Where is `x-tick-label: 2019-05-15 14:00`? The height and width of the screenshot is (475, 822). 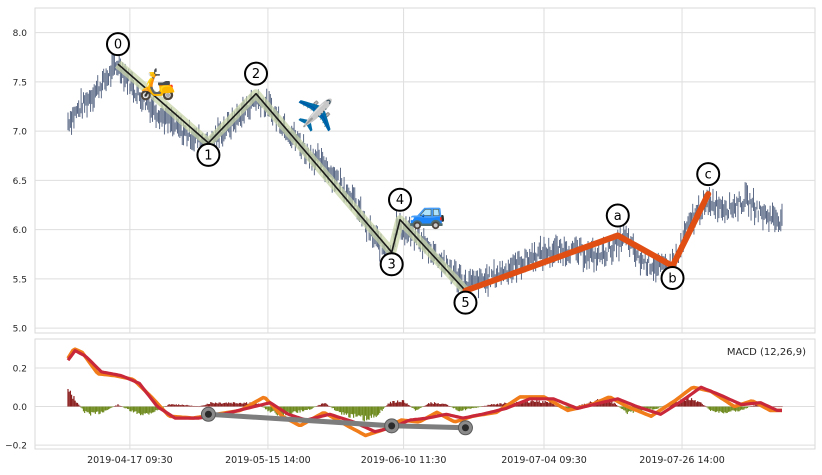 x-tick-label: 2019-05-15 14:00 is located at coordinates (268, 460).